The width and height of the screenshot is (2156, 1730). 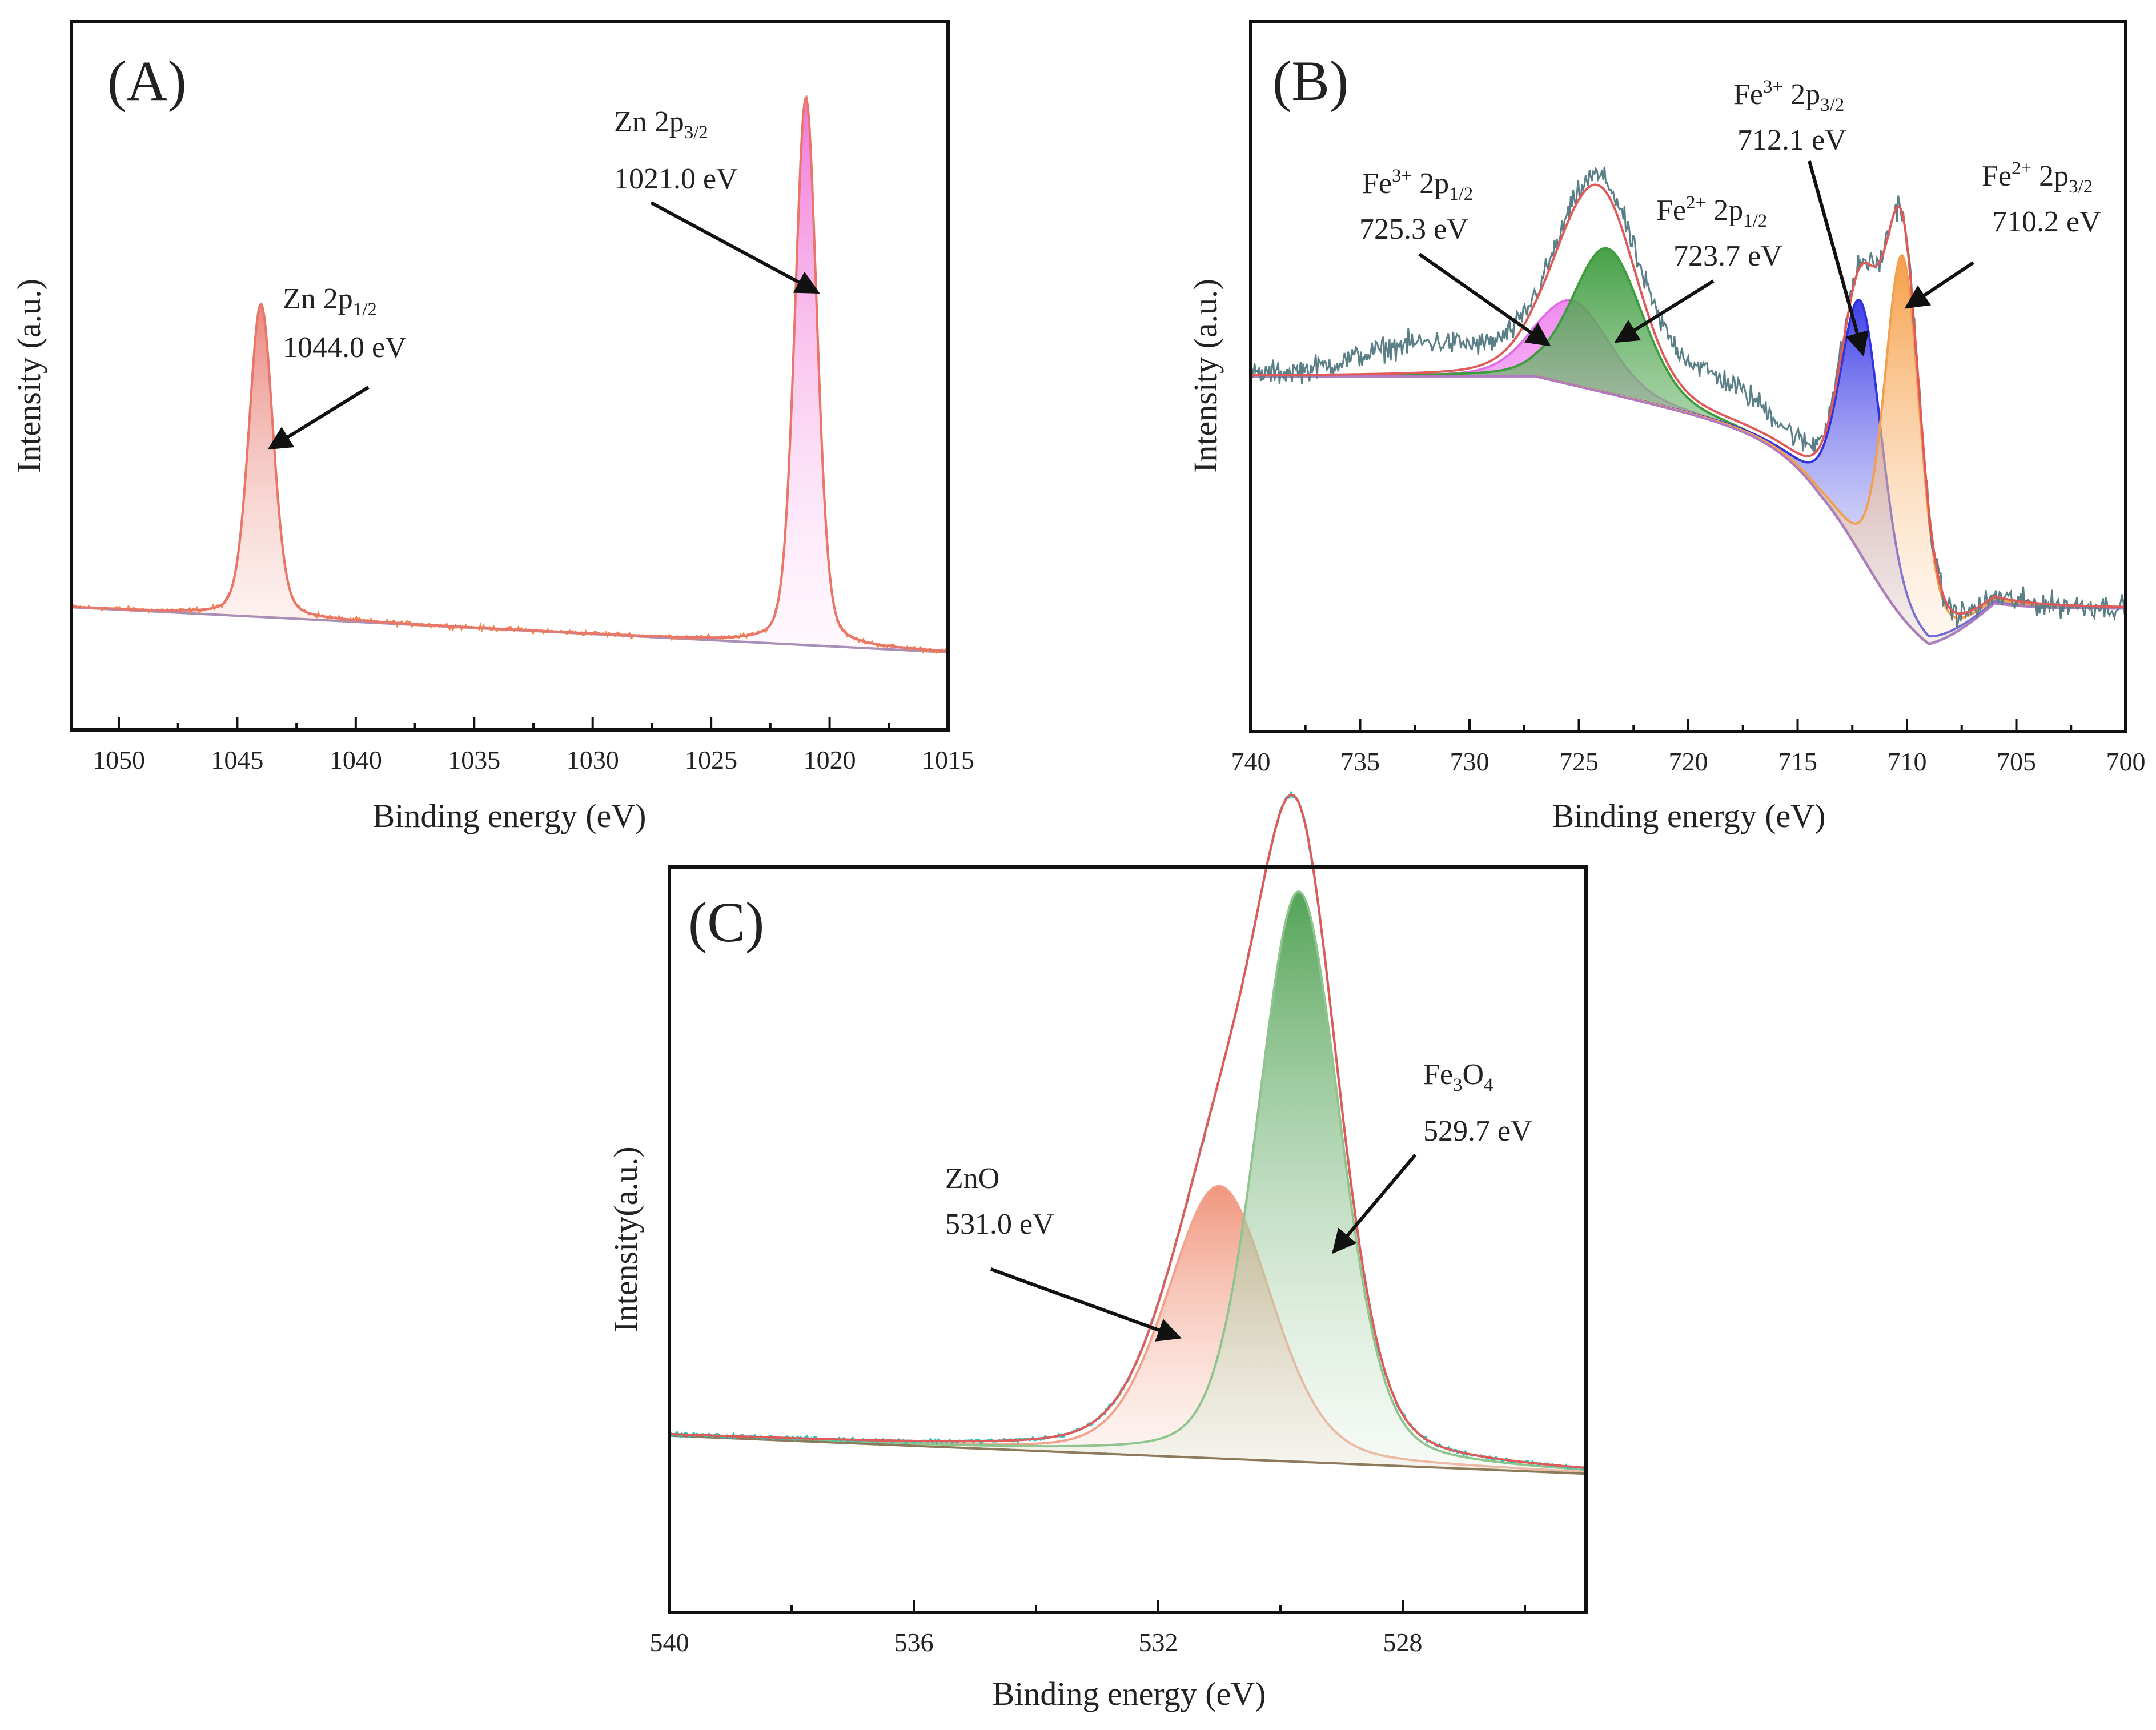 I want to click on x-tick-label: 536, so click(x=914, y=1643).